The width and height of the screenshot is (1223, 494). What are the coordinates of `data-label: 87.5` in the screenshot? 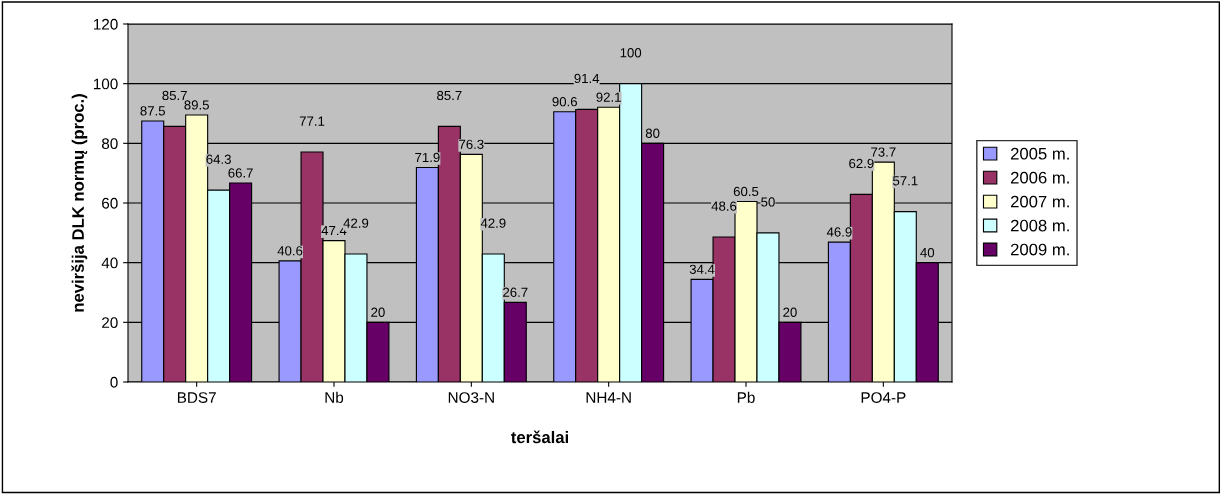 It's located at (153, 111).